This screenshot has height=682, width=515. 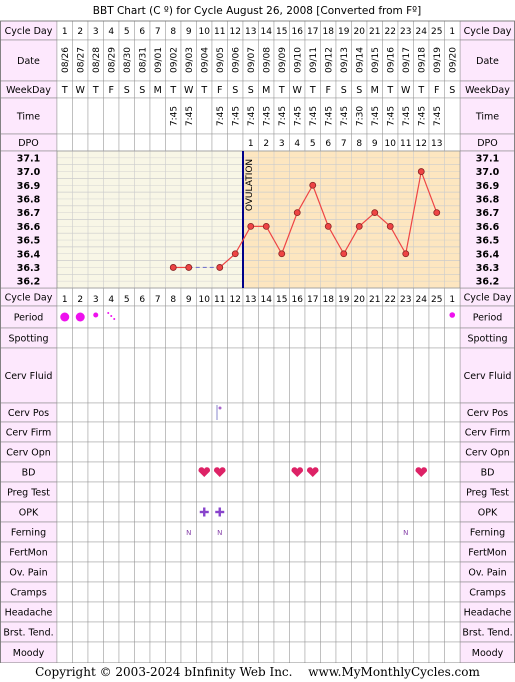 What do you see at coordinates (28, 282) in the screenshot?
I see `y-tick-label: 36.2` at bounding box center [28, 282].